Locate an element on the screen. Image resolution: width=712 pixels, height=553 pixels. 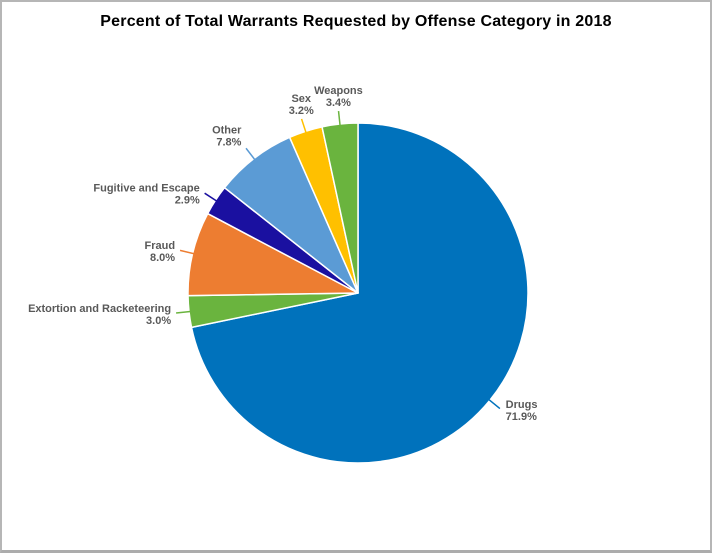
slice-name-extortion-and-racketeering: Extortion and Racketeering is located at coordinates (99, 309).